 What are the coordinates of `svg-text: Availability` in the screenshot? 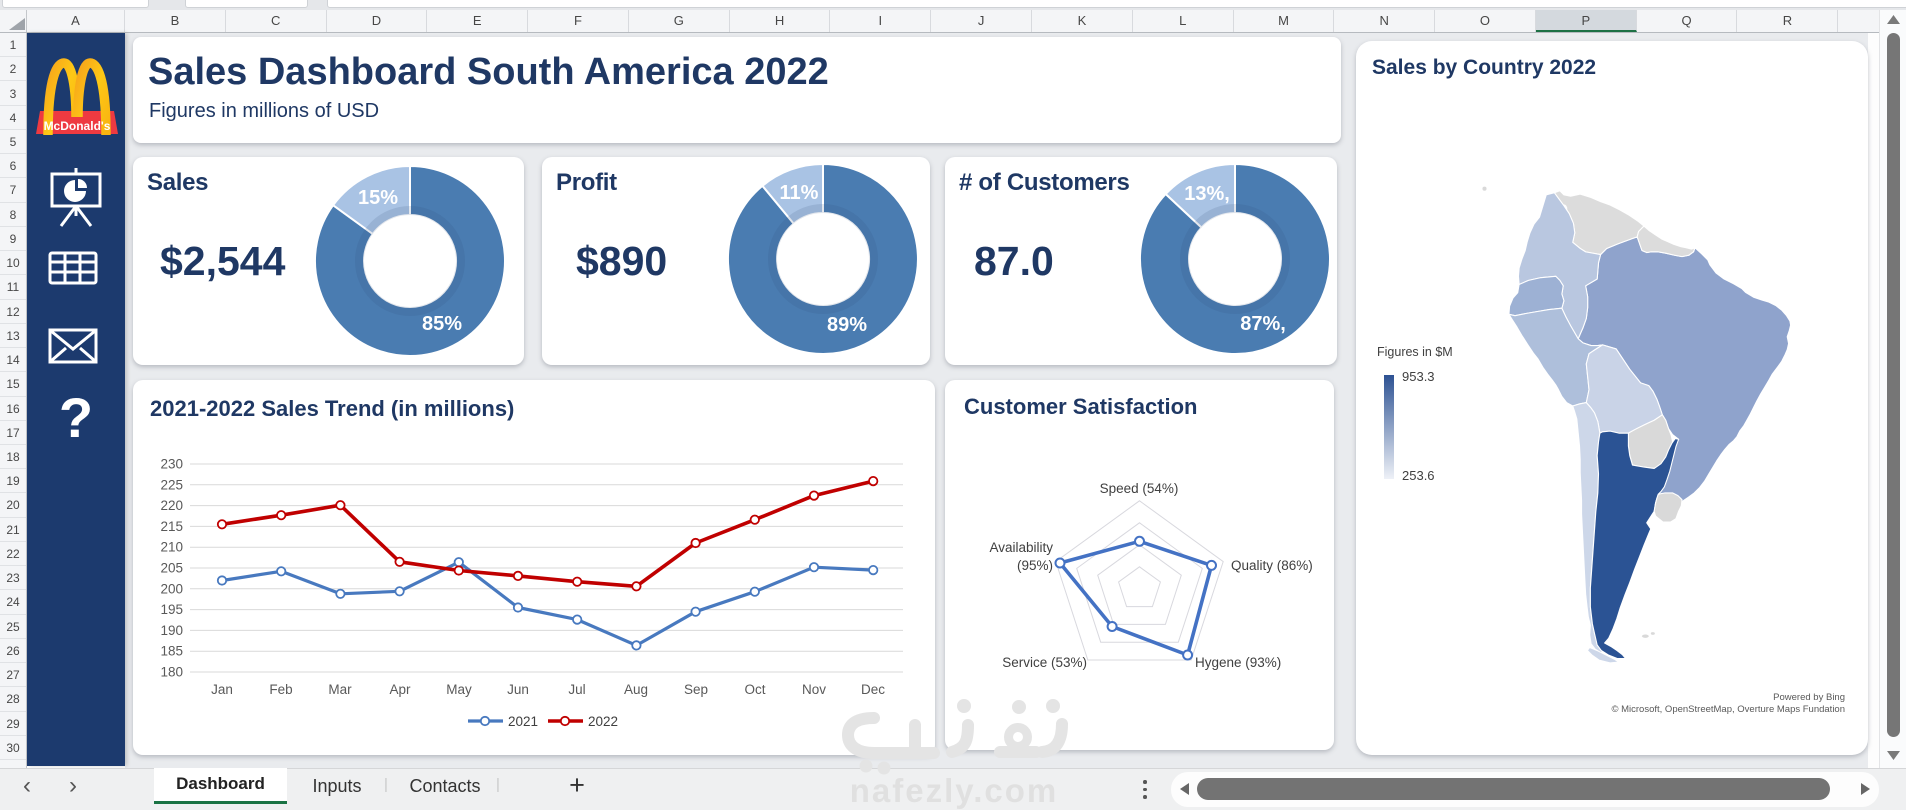 It's located at (1021, 547).